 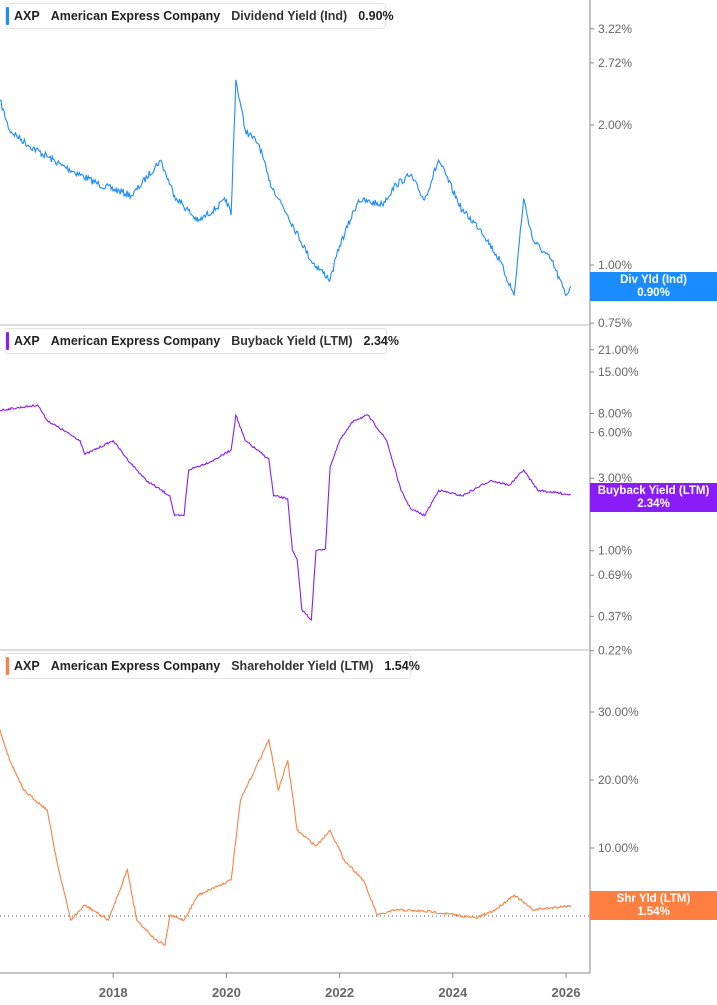 I want to click on y-tick-label: 3.22%, so click(x=615, y=29).